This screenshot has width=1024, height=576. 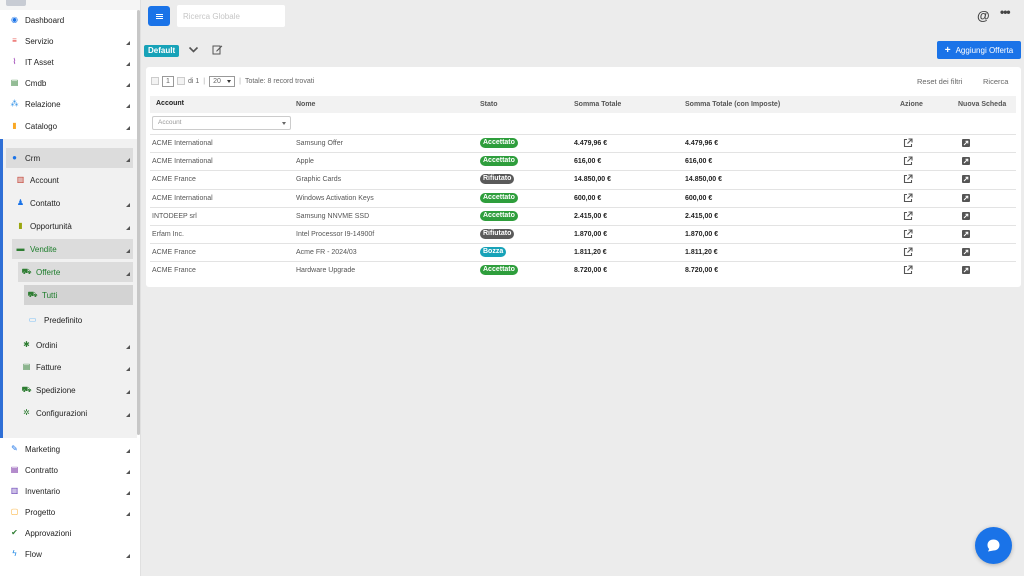 What do you see at coordinates (979, 50) in the screenshot?
I see `add-offer-button: + Aggiungi Offerta` at bounding box center [979, 50].